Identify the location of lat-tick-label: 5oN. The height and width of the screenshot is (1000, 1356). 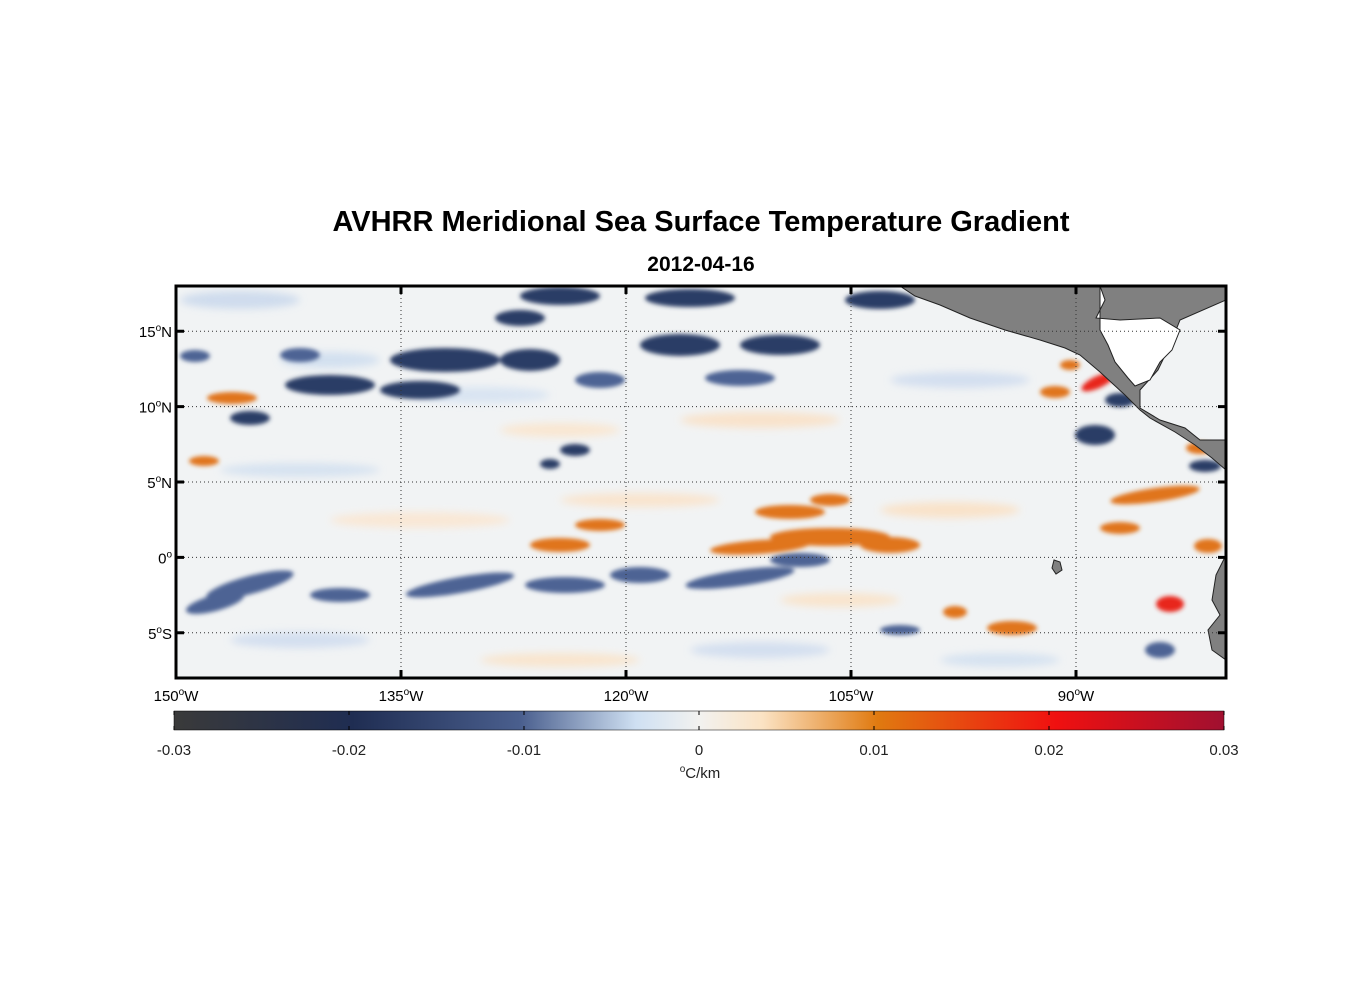
(159, 483).